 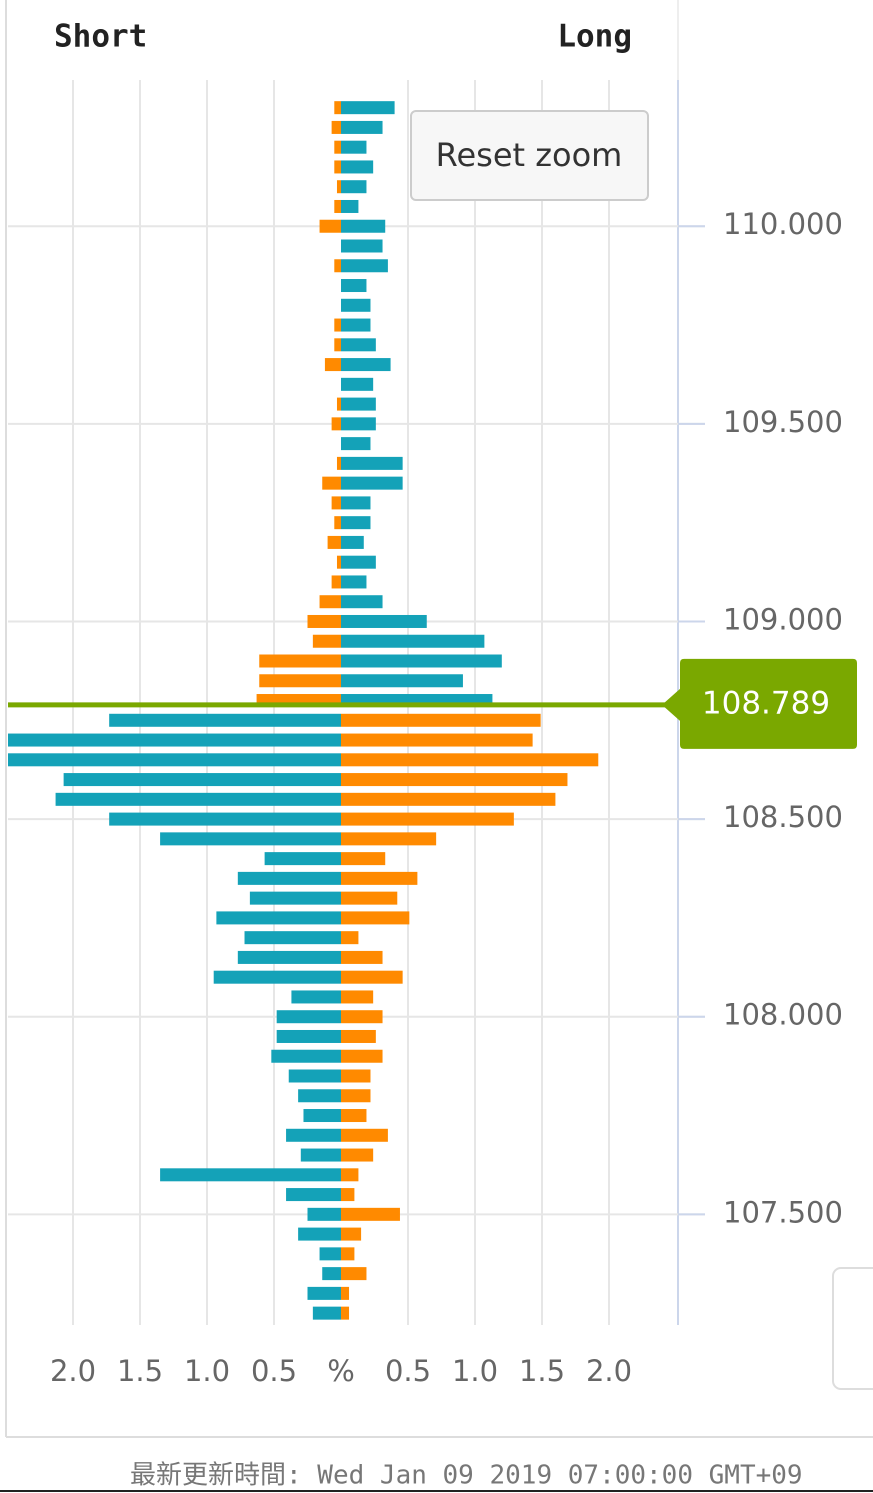 I want to click on button-box, so click(x=529, y=155).